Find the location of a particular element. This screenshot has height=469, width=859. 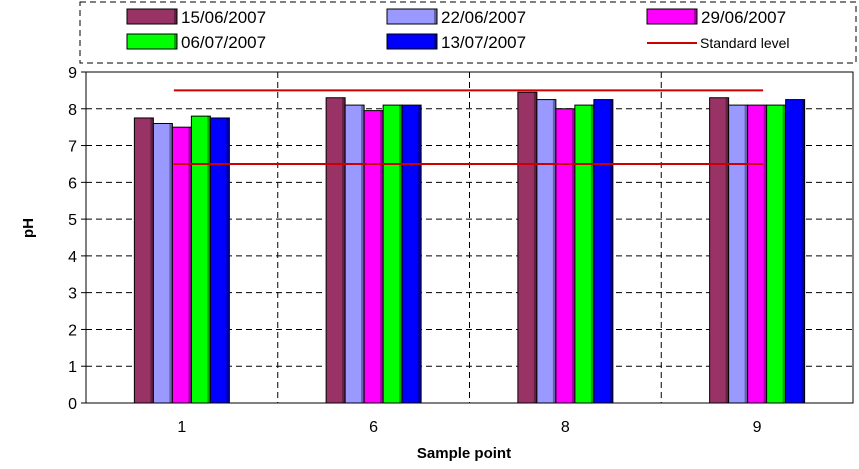

bar-29/06/2007-8 is located at coordinates (565, 256).